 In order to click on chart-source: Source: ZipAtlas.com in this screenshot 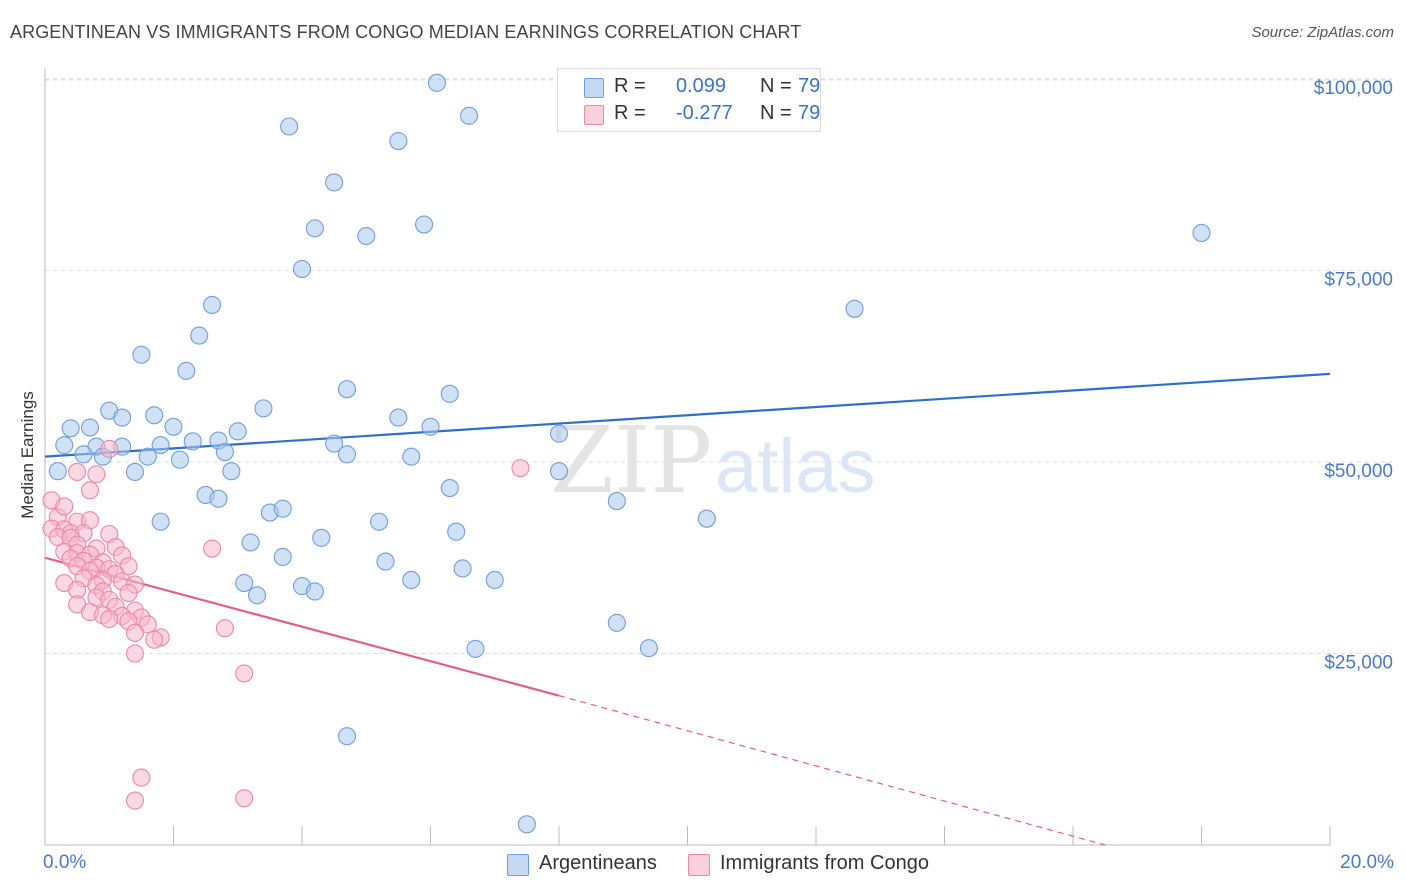, I will do `click(1322, 32)`.